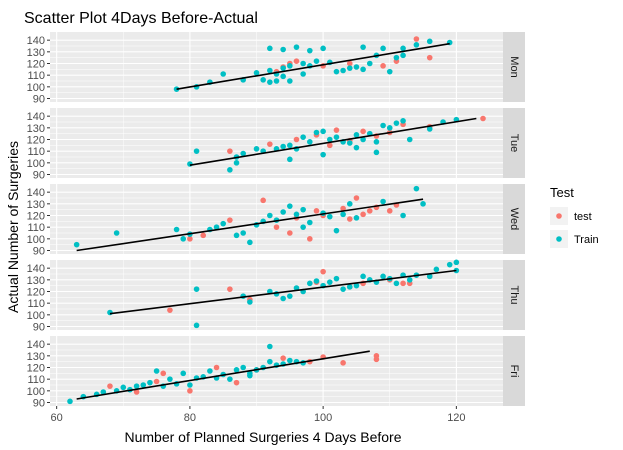 The height and width of the screenshot is (450, 623). I want to click on legend: Test test Train, so click(574, 216).